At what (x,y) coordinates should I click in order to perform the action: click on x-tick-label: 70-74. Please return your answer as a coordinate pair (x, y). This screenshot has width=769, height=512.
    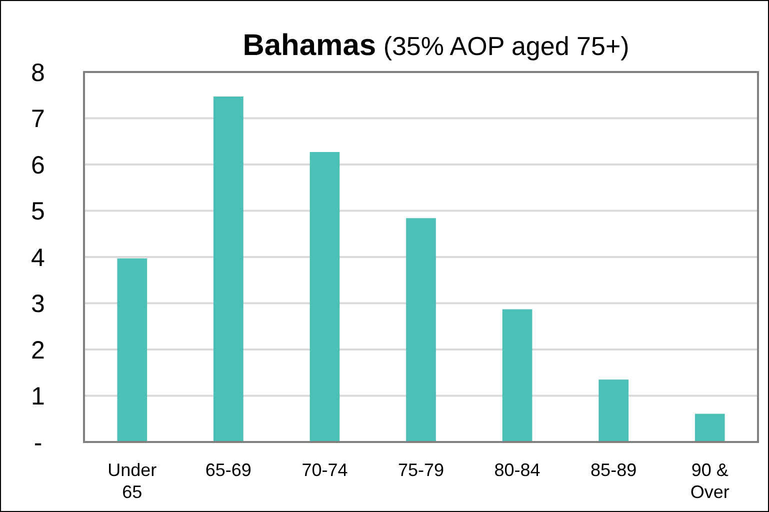
    Looking at the image, I should click on (325, 470).